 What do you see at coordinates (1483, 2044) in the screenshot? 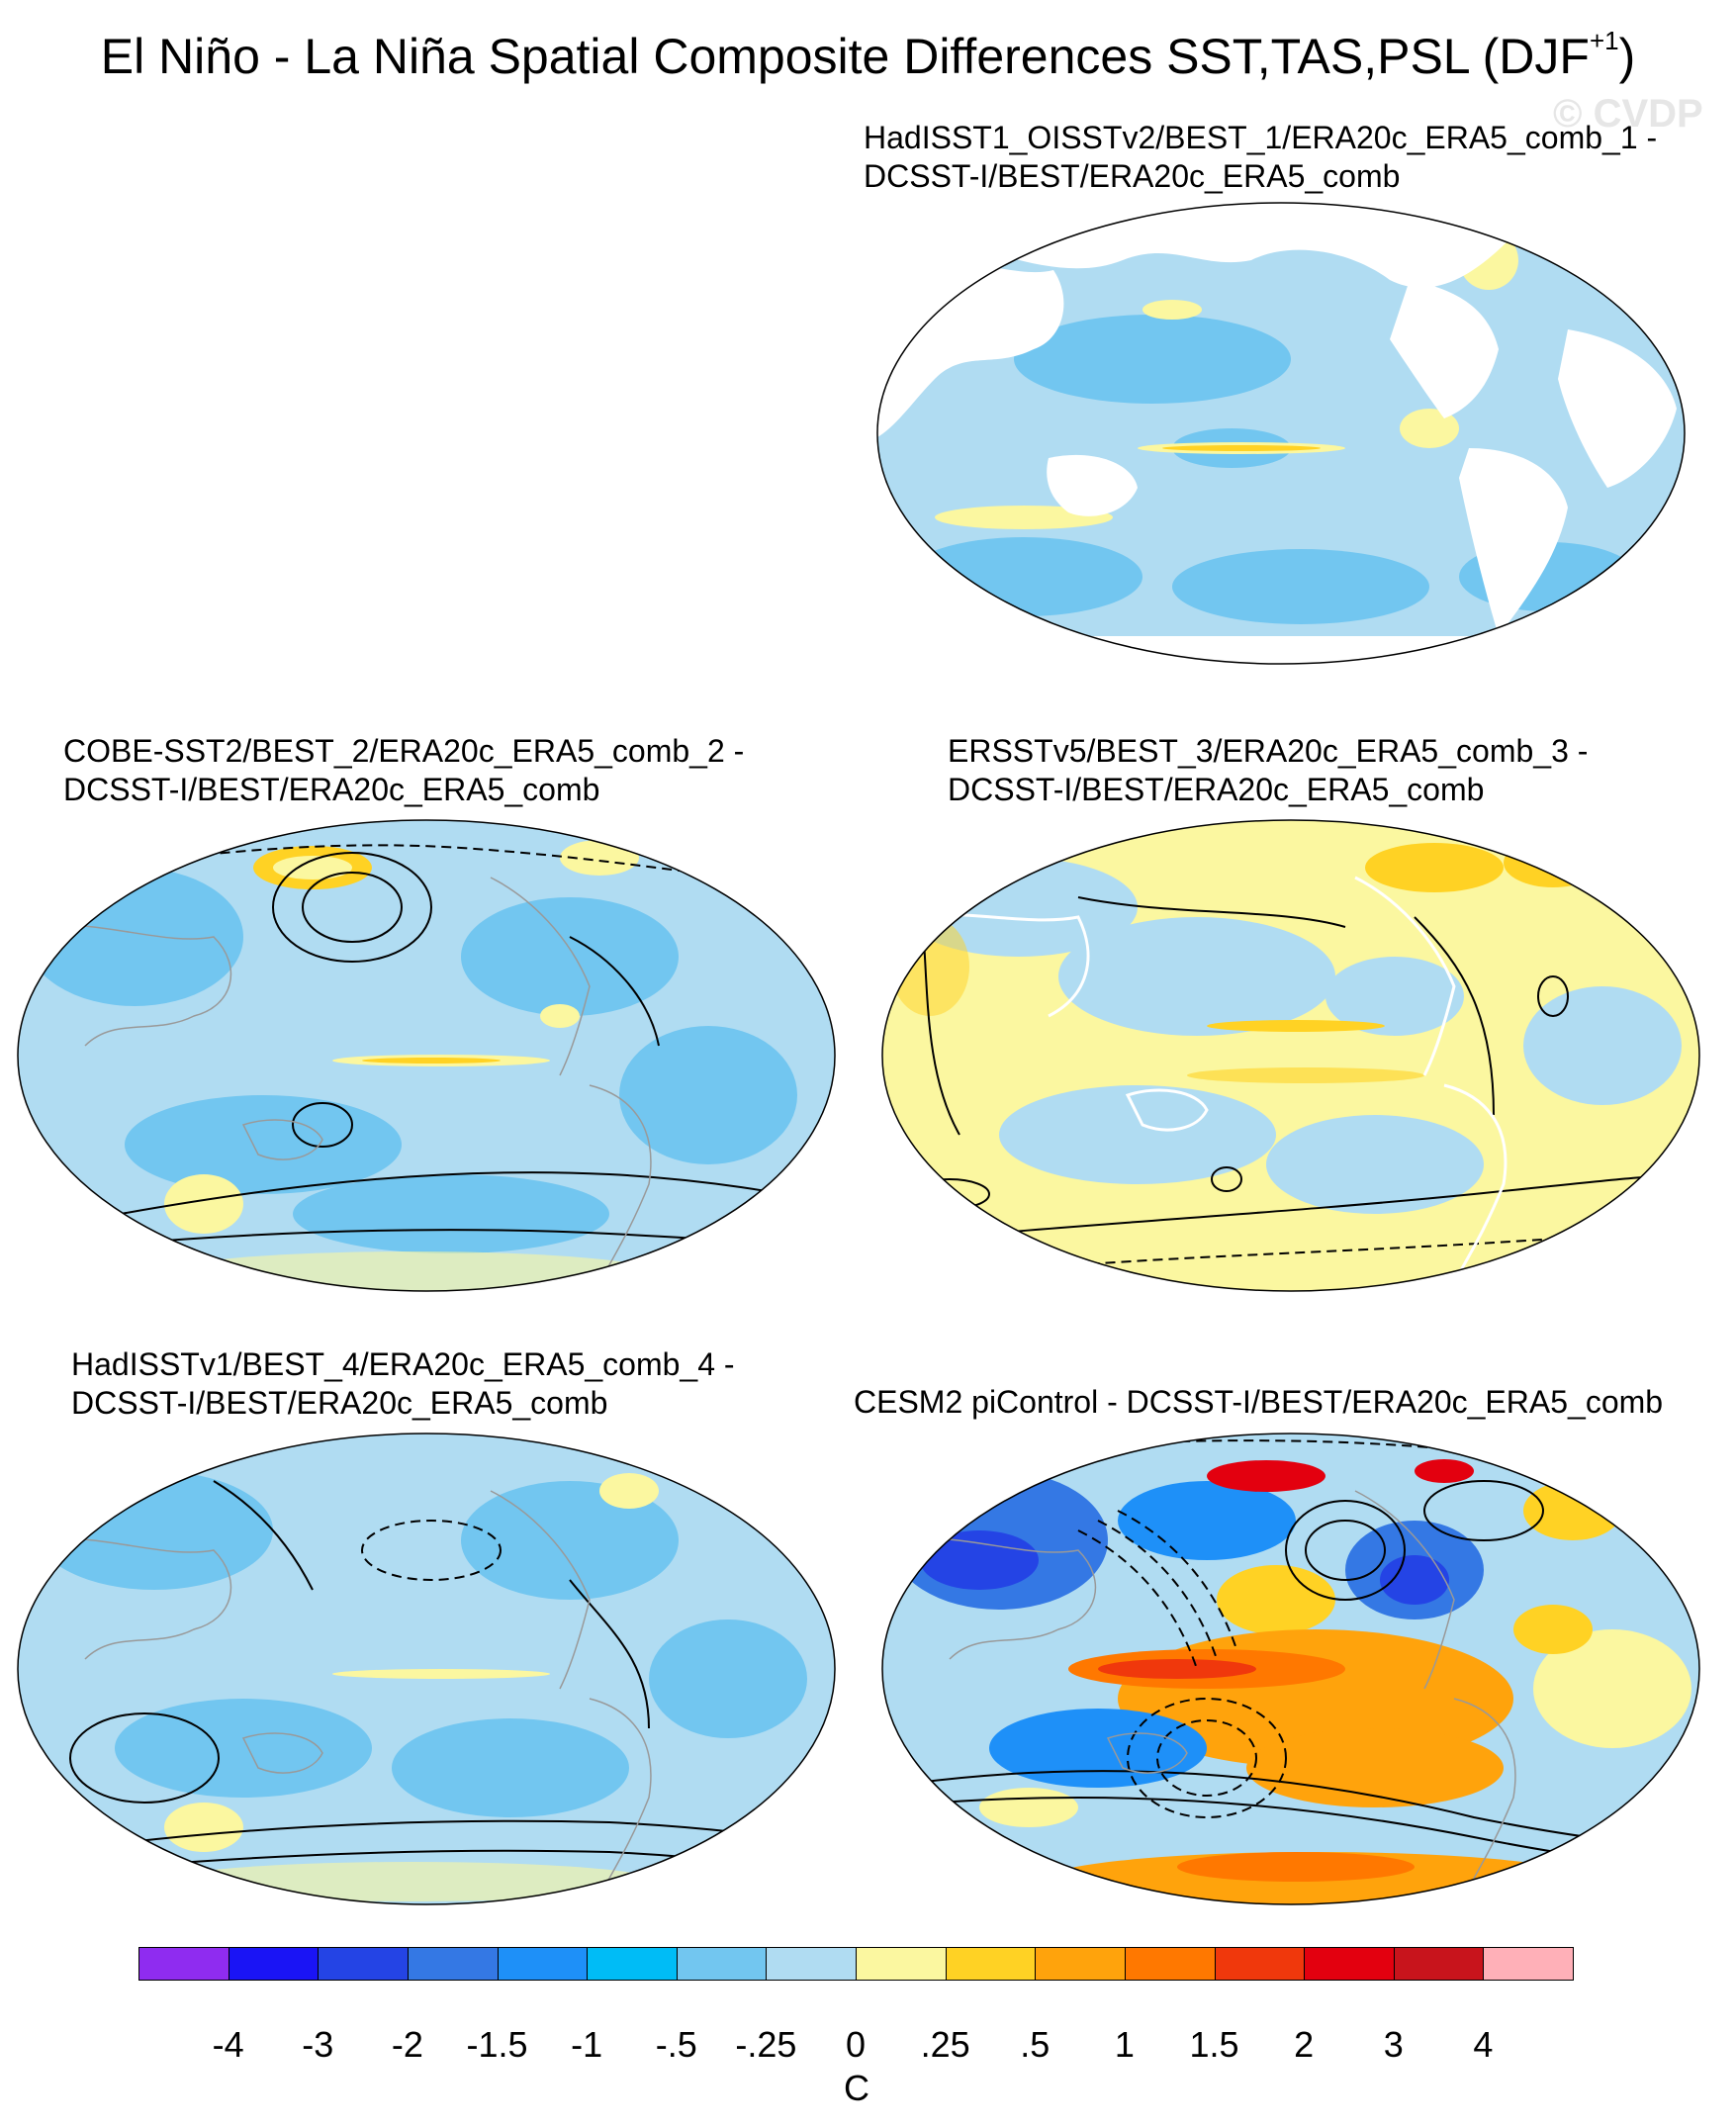
I see `colorbar-tick-label: 4` at bounding box center [1483, 2044].